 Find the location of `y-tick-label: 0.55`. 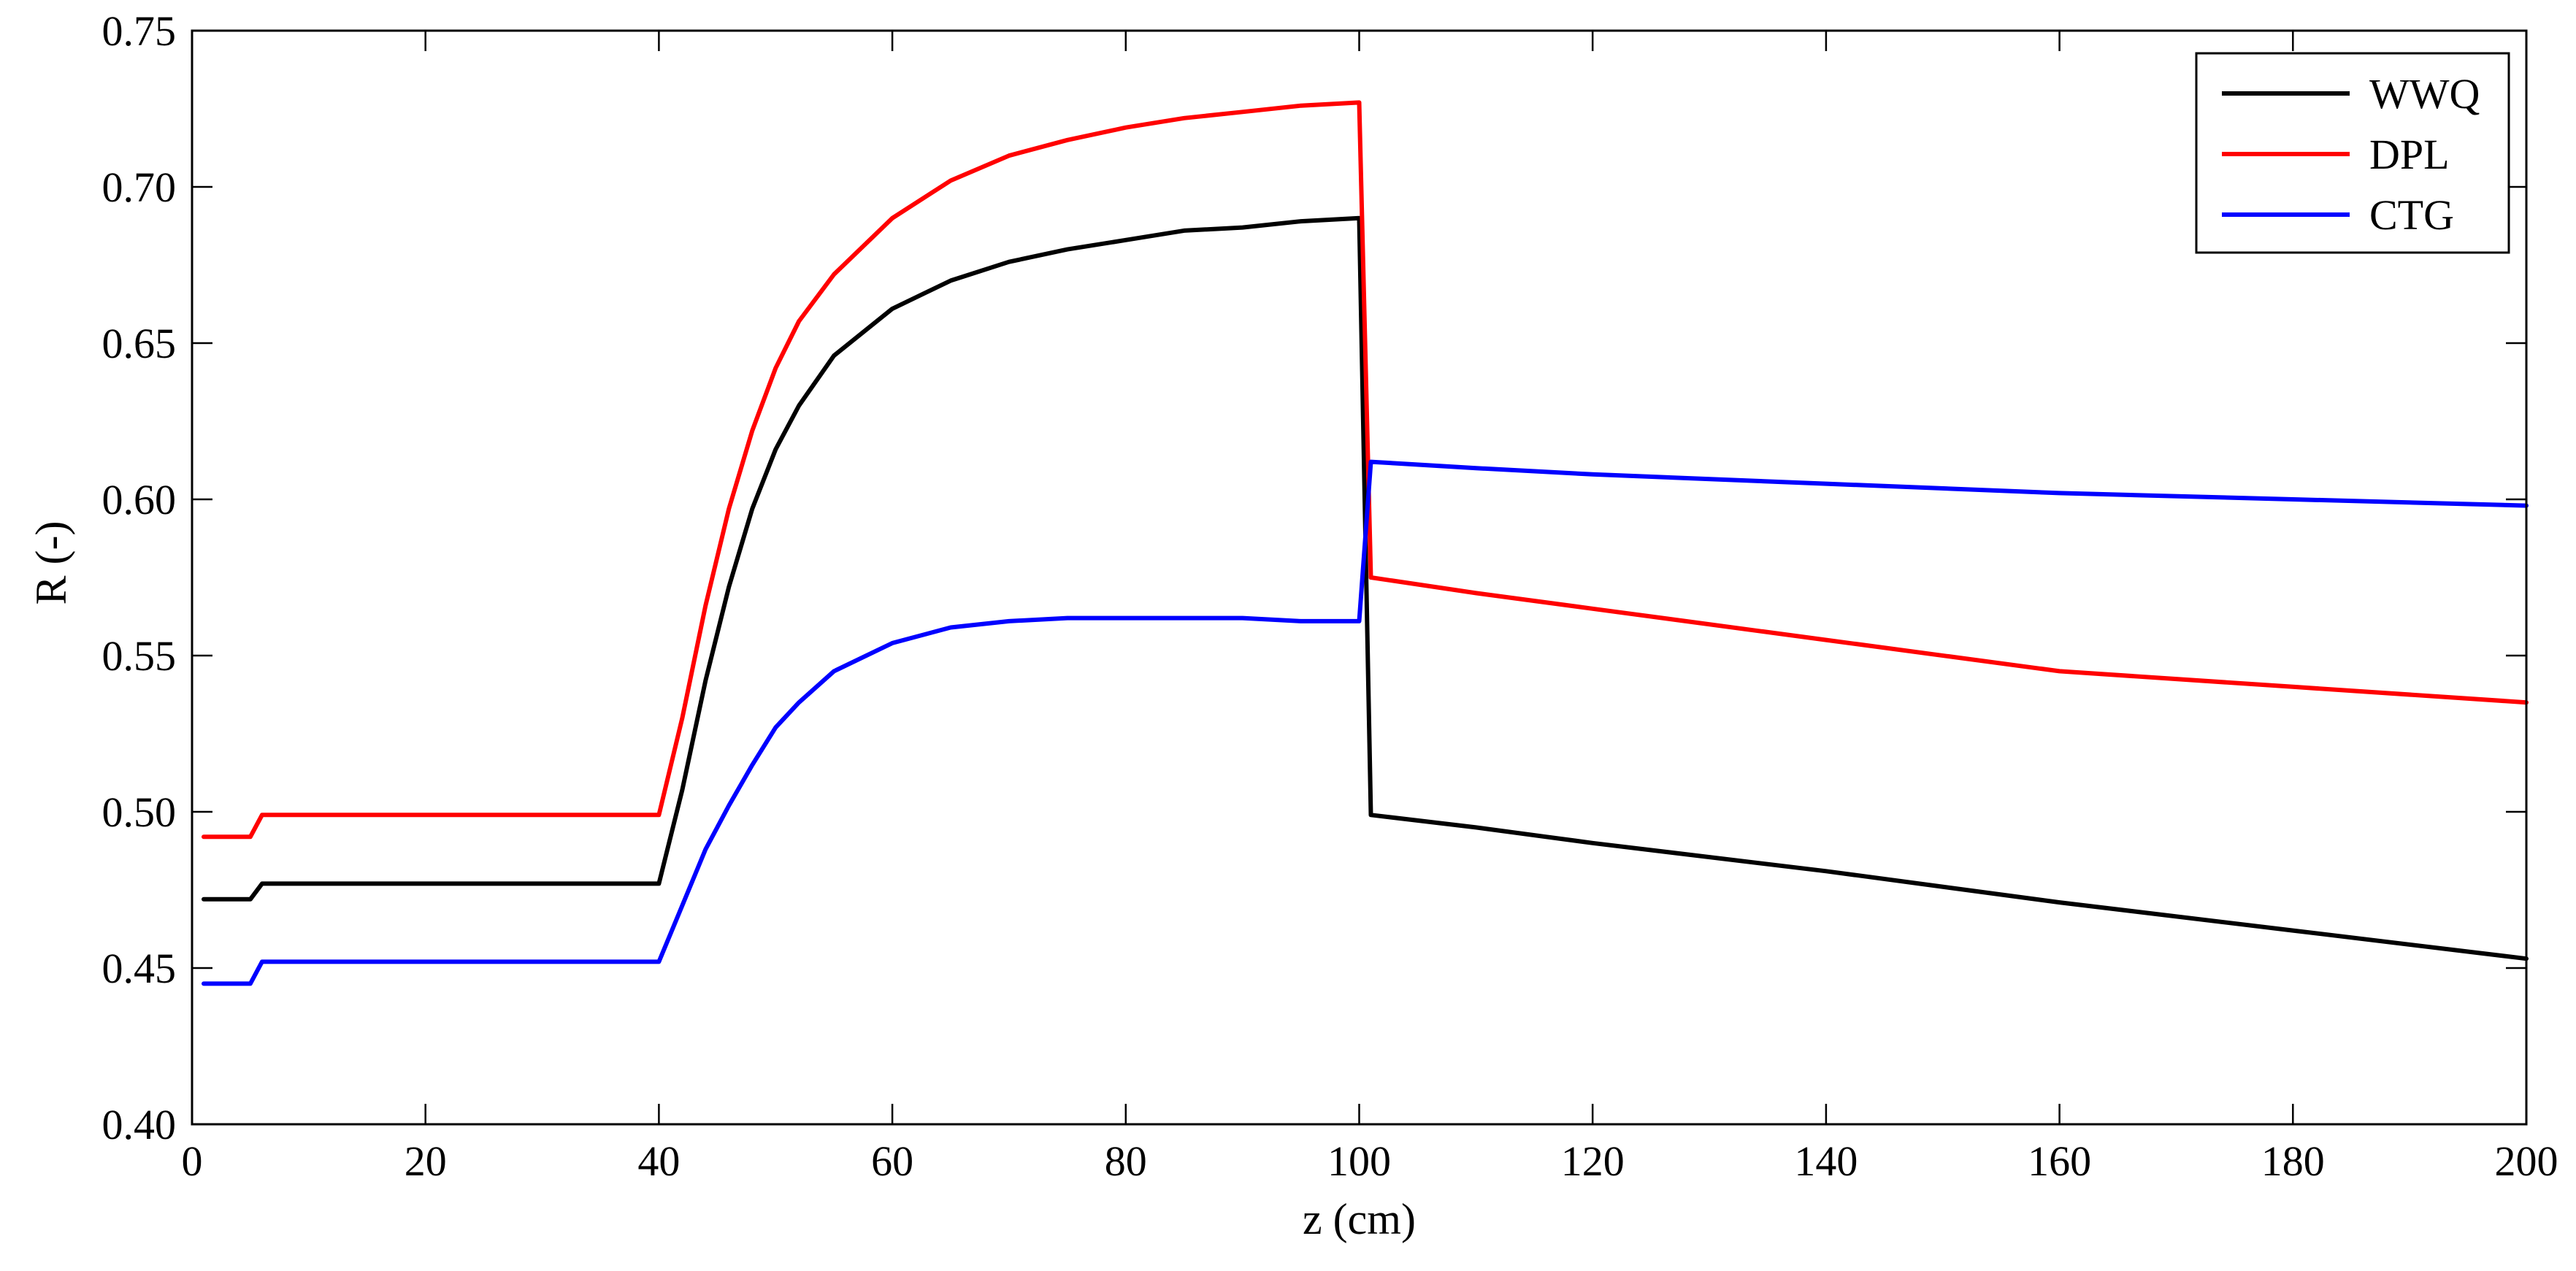

y-tick-label: 0.55 is located at coordinates (139, 656).